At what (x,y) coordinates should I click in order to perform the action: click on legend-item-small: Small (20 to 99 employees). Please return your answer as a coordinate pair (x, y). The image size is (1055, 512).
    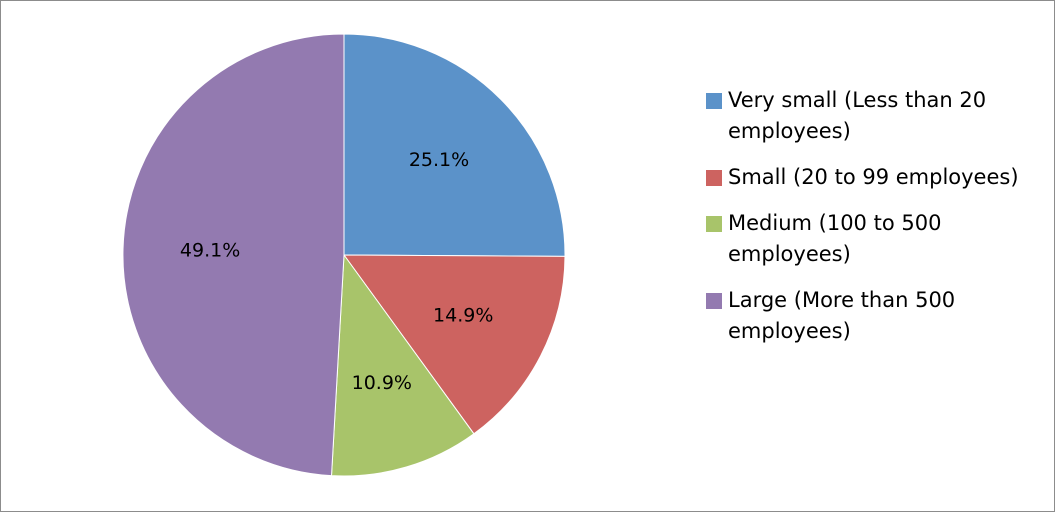
    Looking at the image, I should click on (874, 177).